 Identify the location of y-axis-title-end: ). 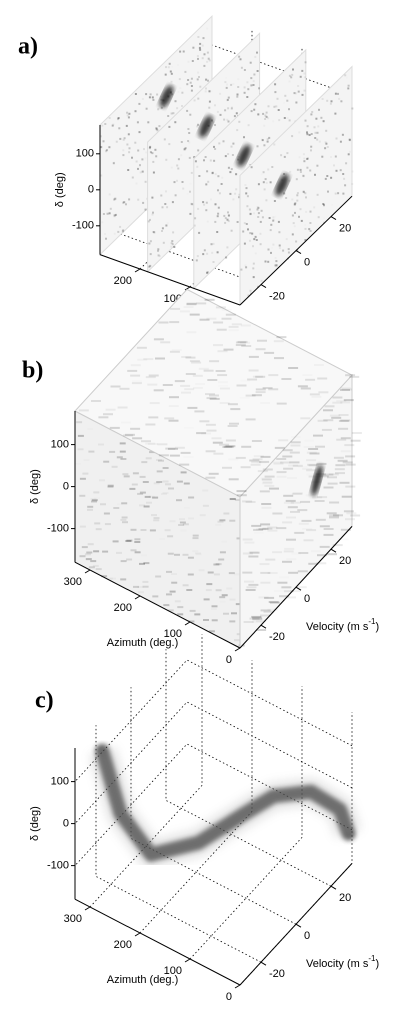
(377, 964).